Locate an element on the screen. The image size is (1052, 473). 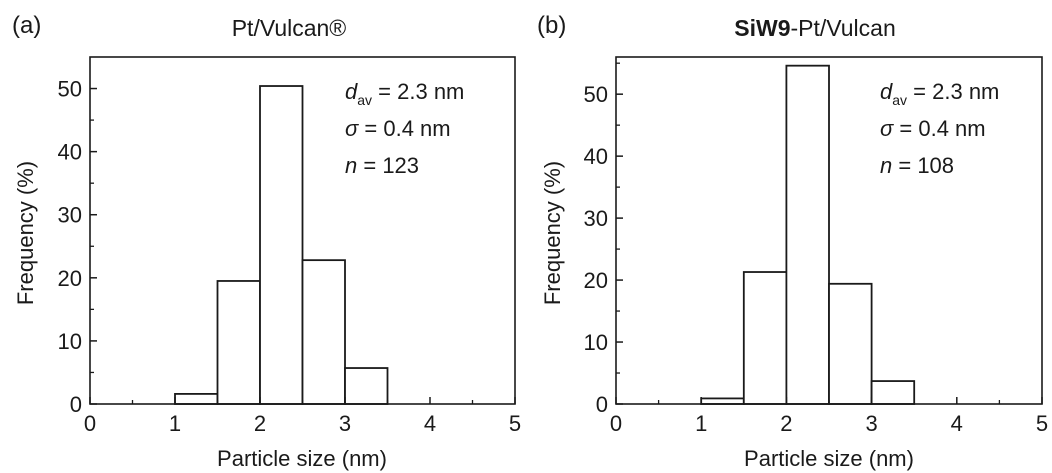
panel-b-bar-3-3.5nm is located at coordinates (893, 392).